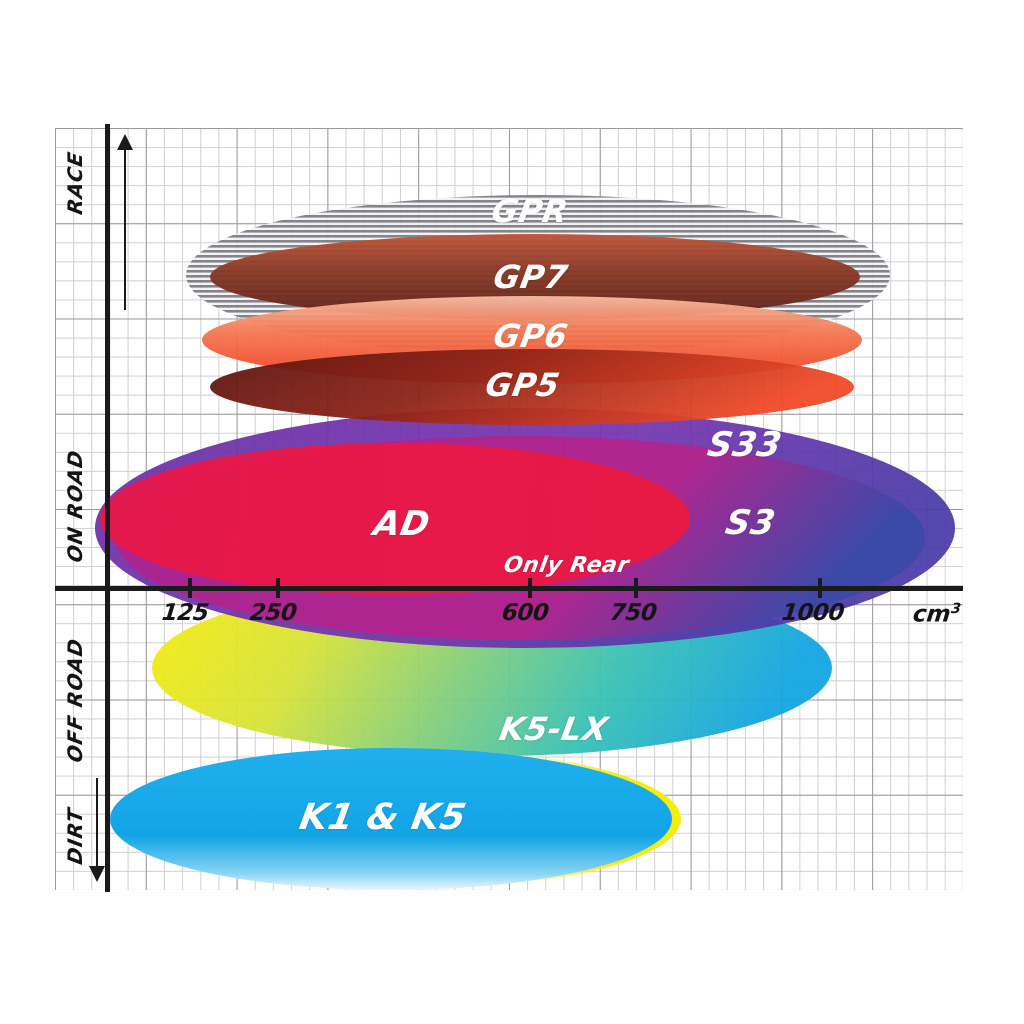 The height and width of the screenshot is (1024, 1024). Describe the element at coordinates (273, 613) in the screenshot. I see `x-tick-label-250: 250` at that location.